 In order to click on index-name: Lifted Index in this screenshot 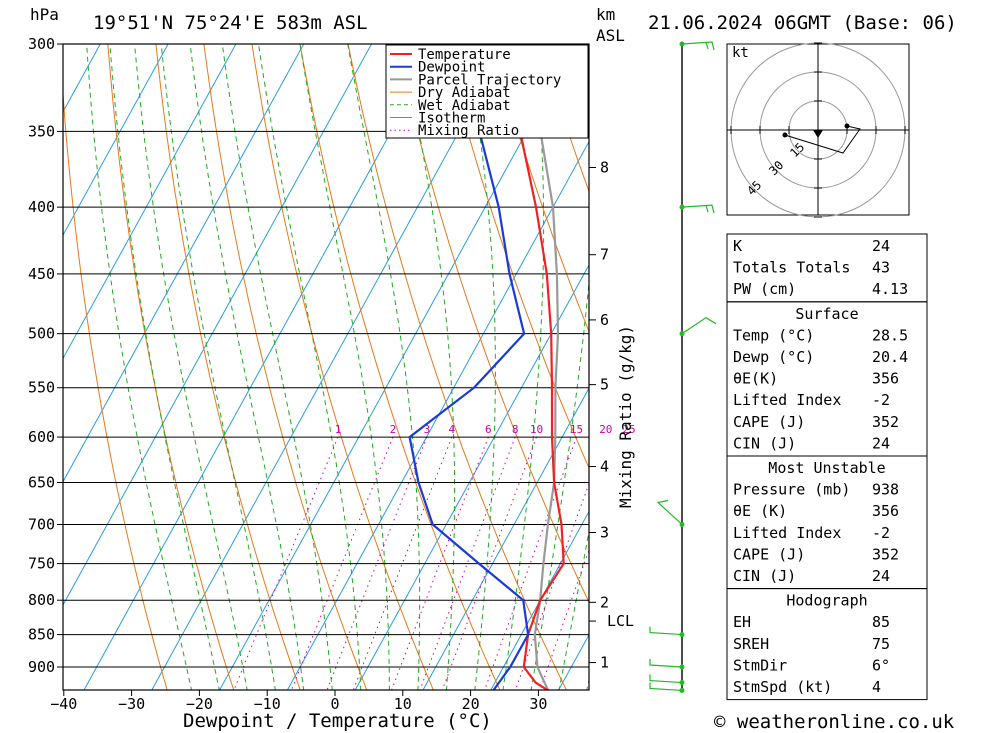, I will do `click(787, 533)`.